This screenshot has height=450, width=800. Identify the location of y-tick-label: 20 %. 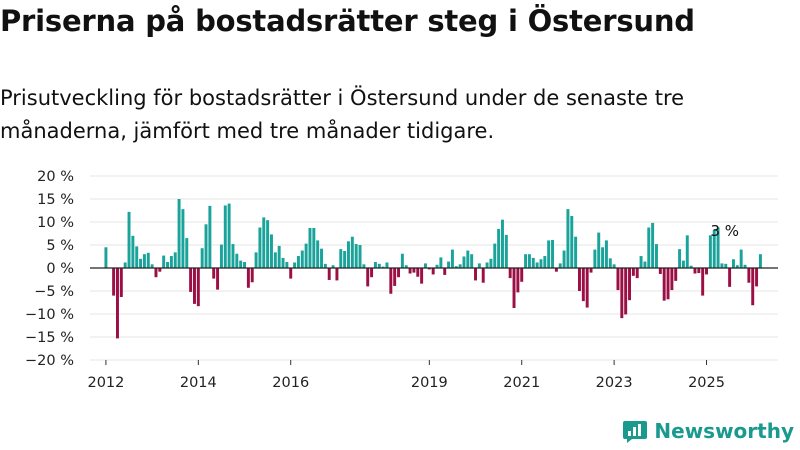
(55, 177).